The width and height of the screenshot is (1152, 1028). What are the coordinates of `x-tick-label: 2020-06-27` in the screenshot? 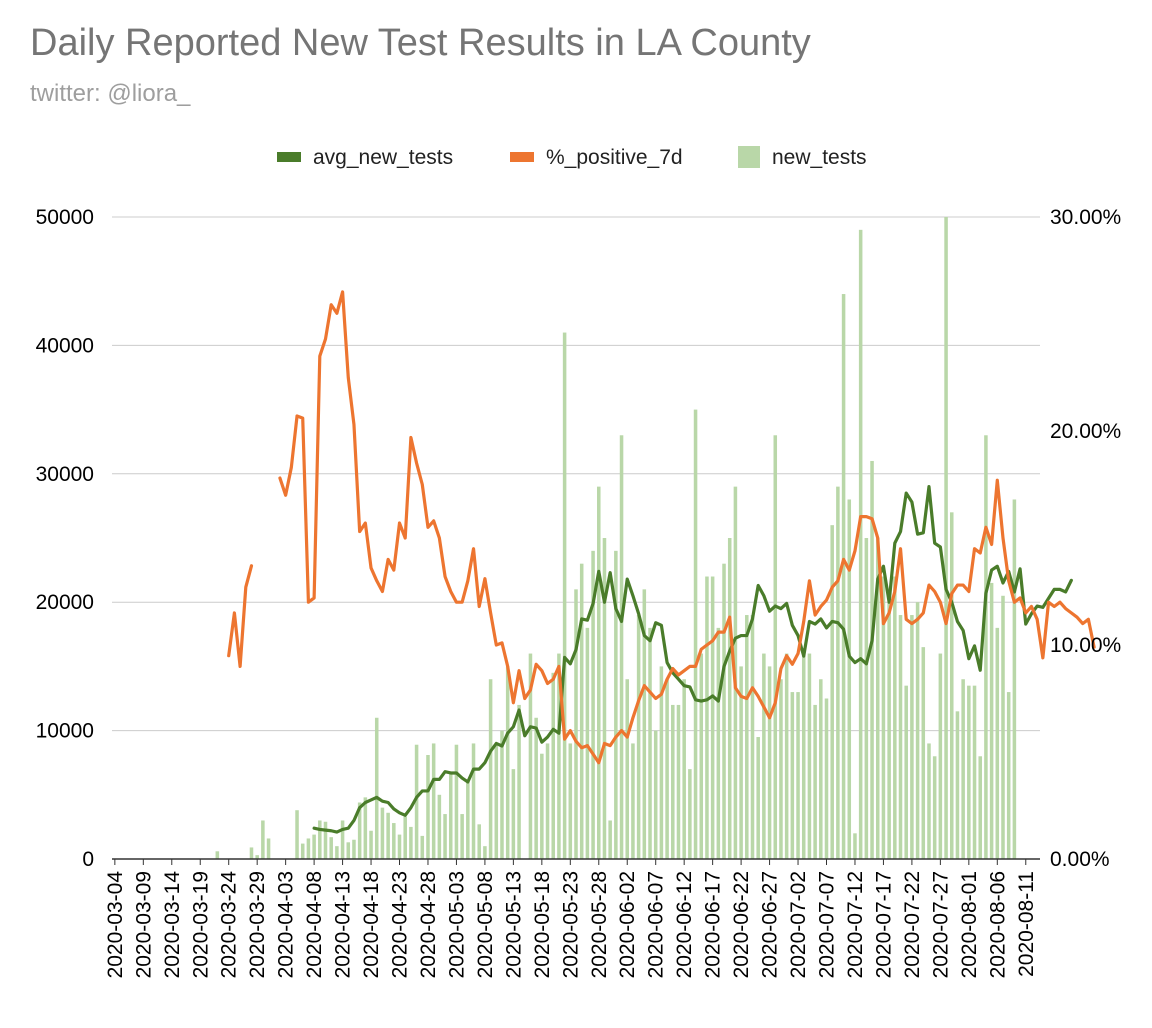 It's located at (770, 924).